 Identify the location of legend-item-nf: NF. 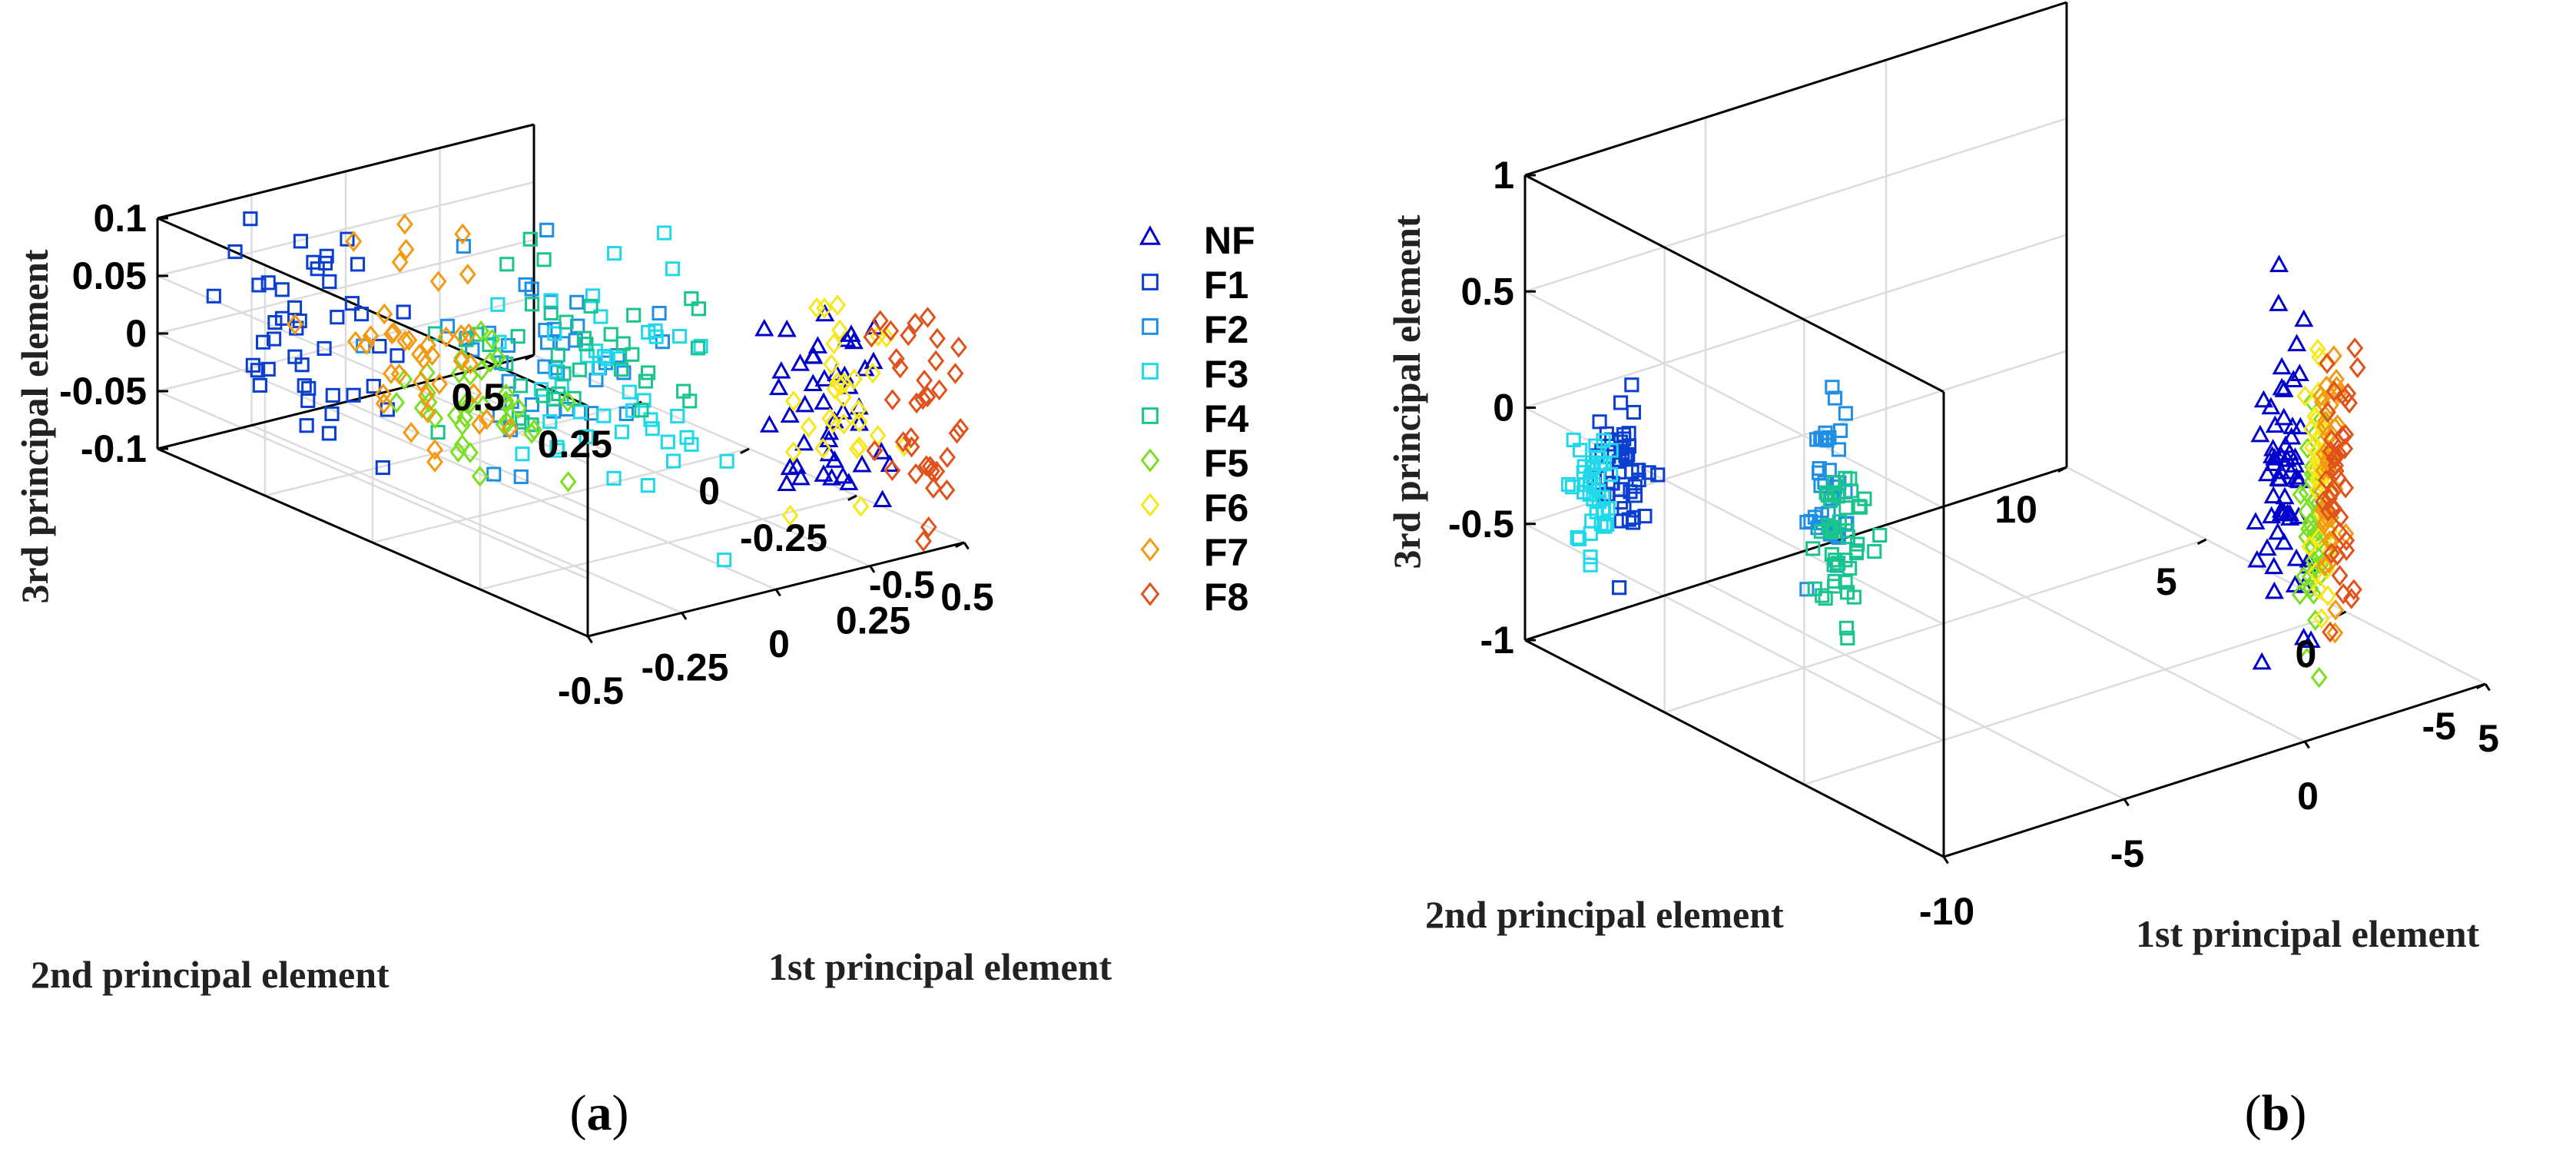
(1197, 241).